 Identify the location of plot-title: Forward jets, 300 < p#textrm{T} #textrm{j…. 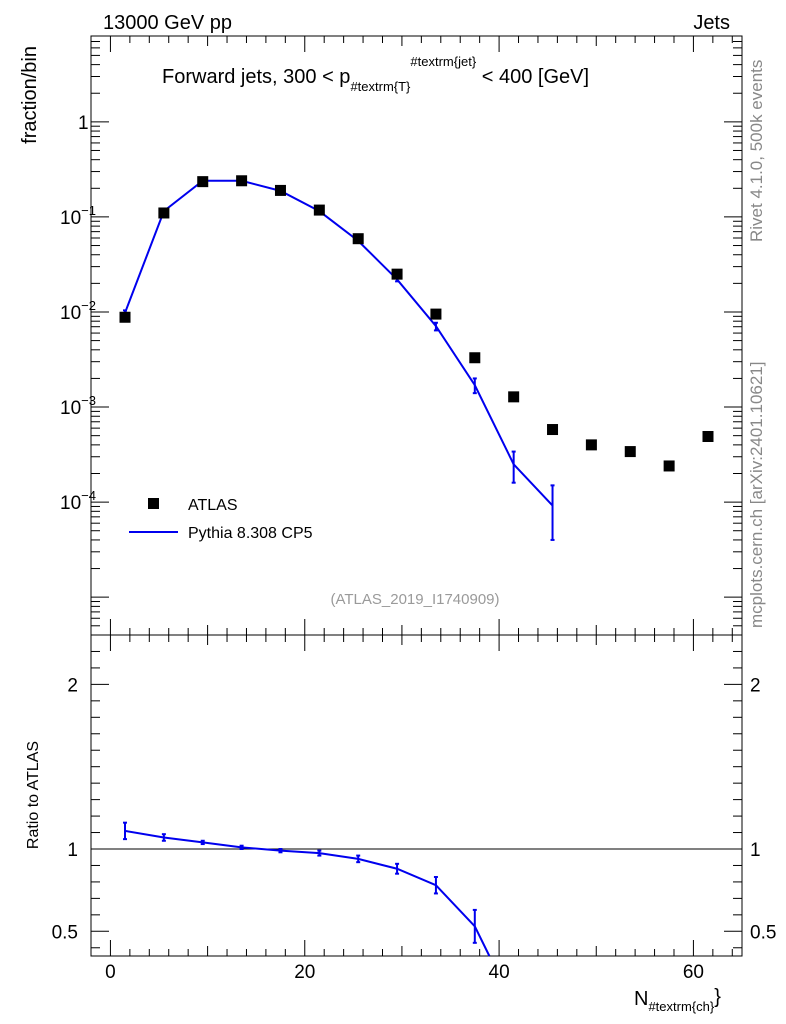
(375, 74).